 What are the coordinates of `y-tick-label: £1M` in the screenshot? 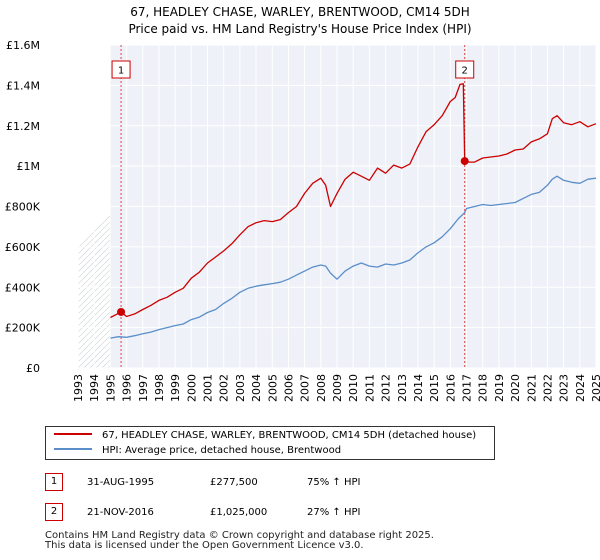 It's located at (29, 166).